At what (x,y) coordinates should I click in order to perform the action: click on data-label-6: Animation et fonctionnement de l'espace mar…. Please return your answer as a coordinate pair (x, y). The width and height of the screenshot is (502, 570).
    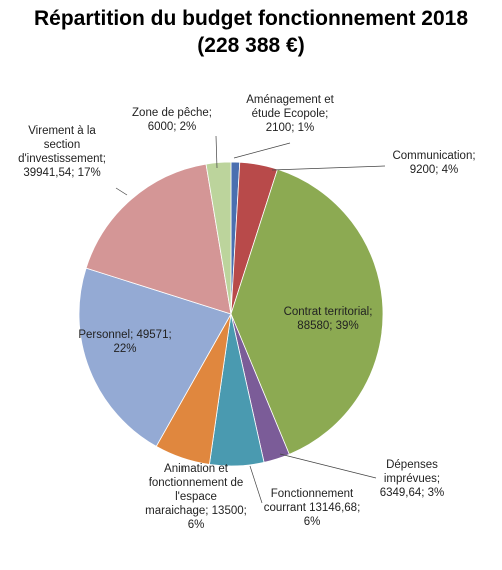
    Looking at the image, I should click on (196, 497).